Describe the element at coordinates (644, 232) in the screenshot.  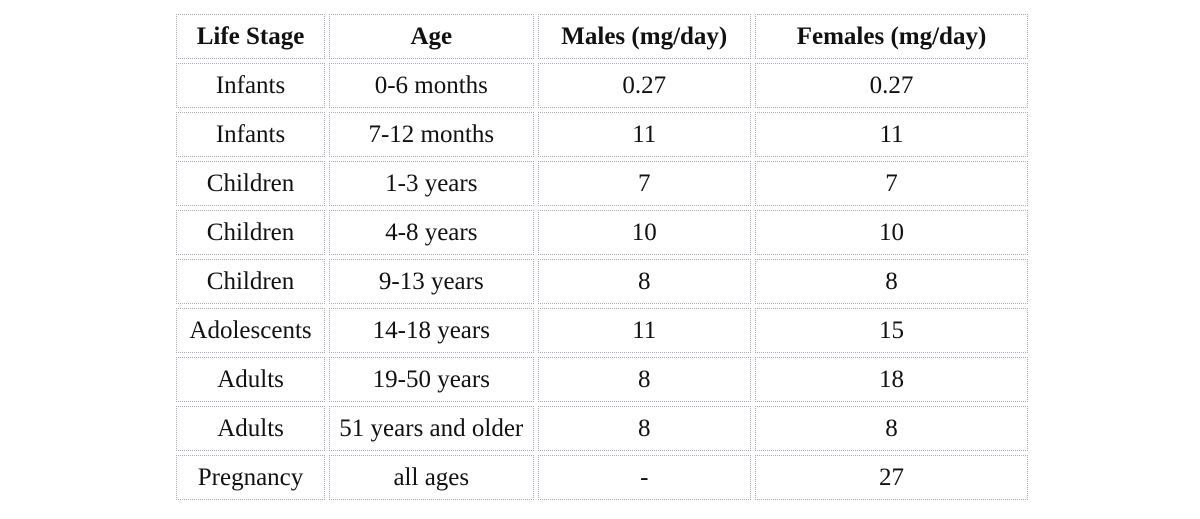
I see `cell-males: 10` at that location.